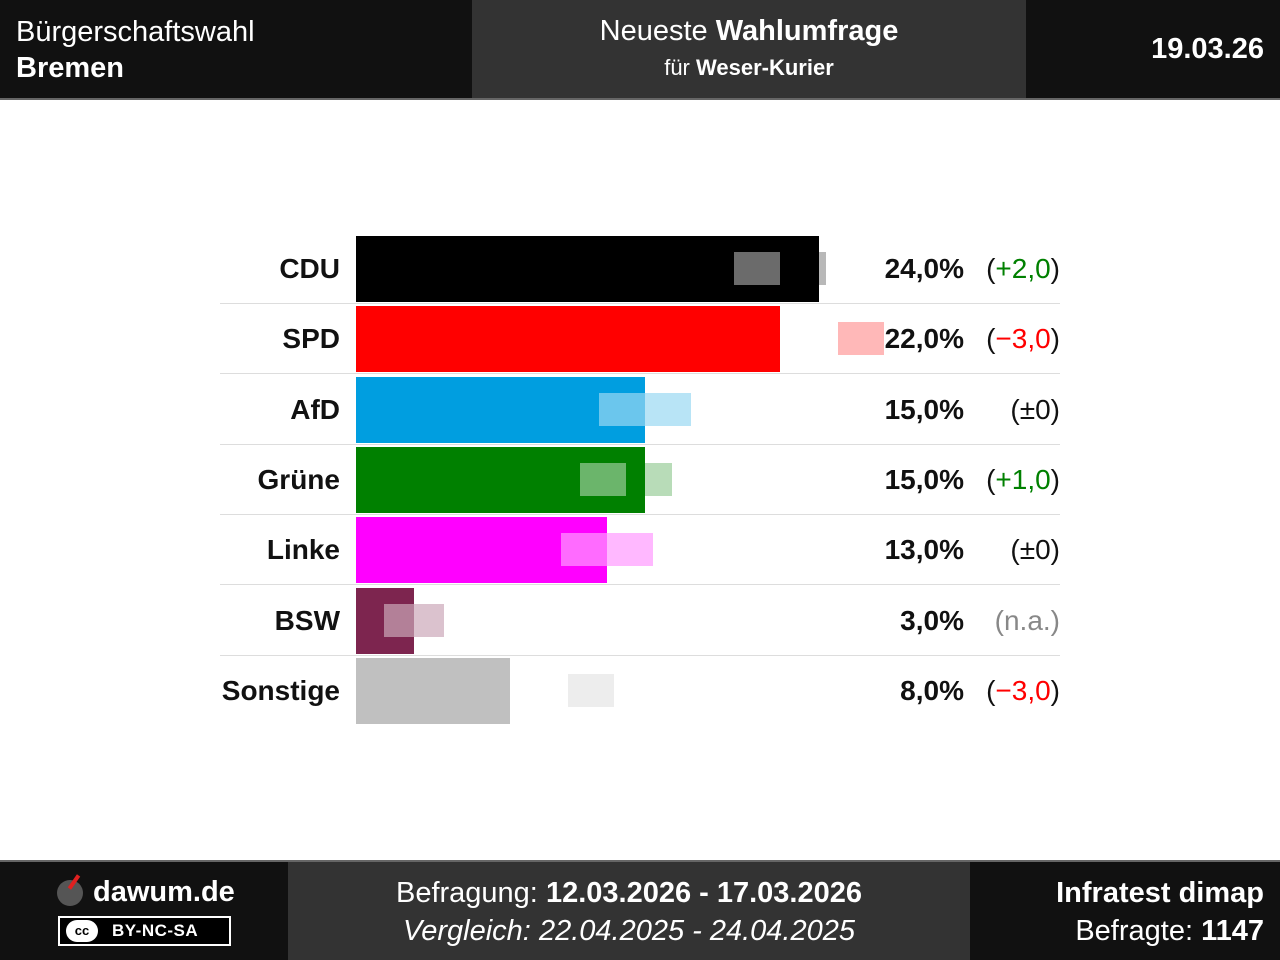 The width and height of the screenshot is (1280, 960). Describe the element at coordinates (587, 269) in the screenshot. I see `bar-cdu` at that location.